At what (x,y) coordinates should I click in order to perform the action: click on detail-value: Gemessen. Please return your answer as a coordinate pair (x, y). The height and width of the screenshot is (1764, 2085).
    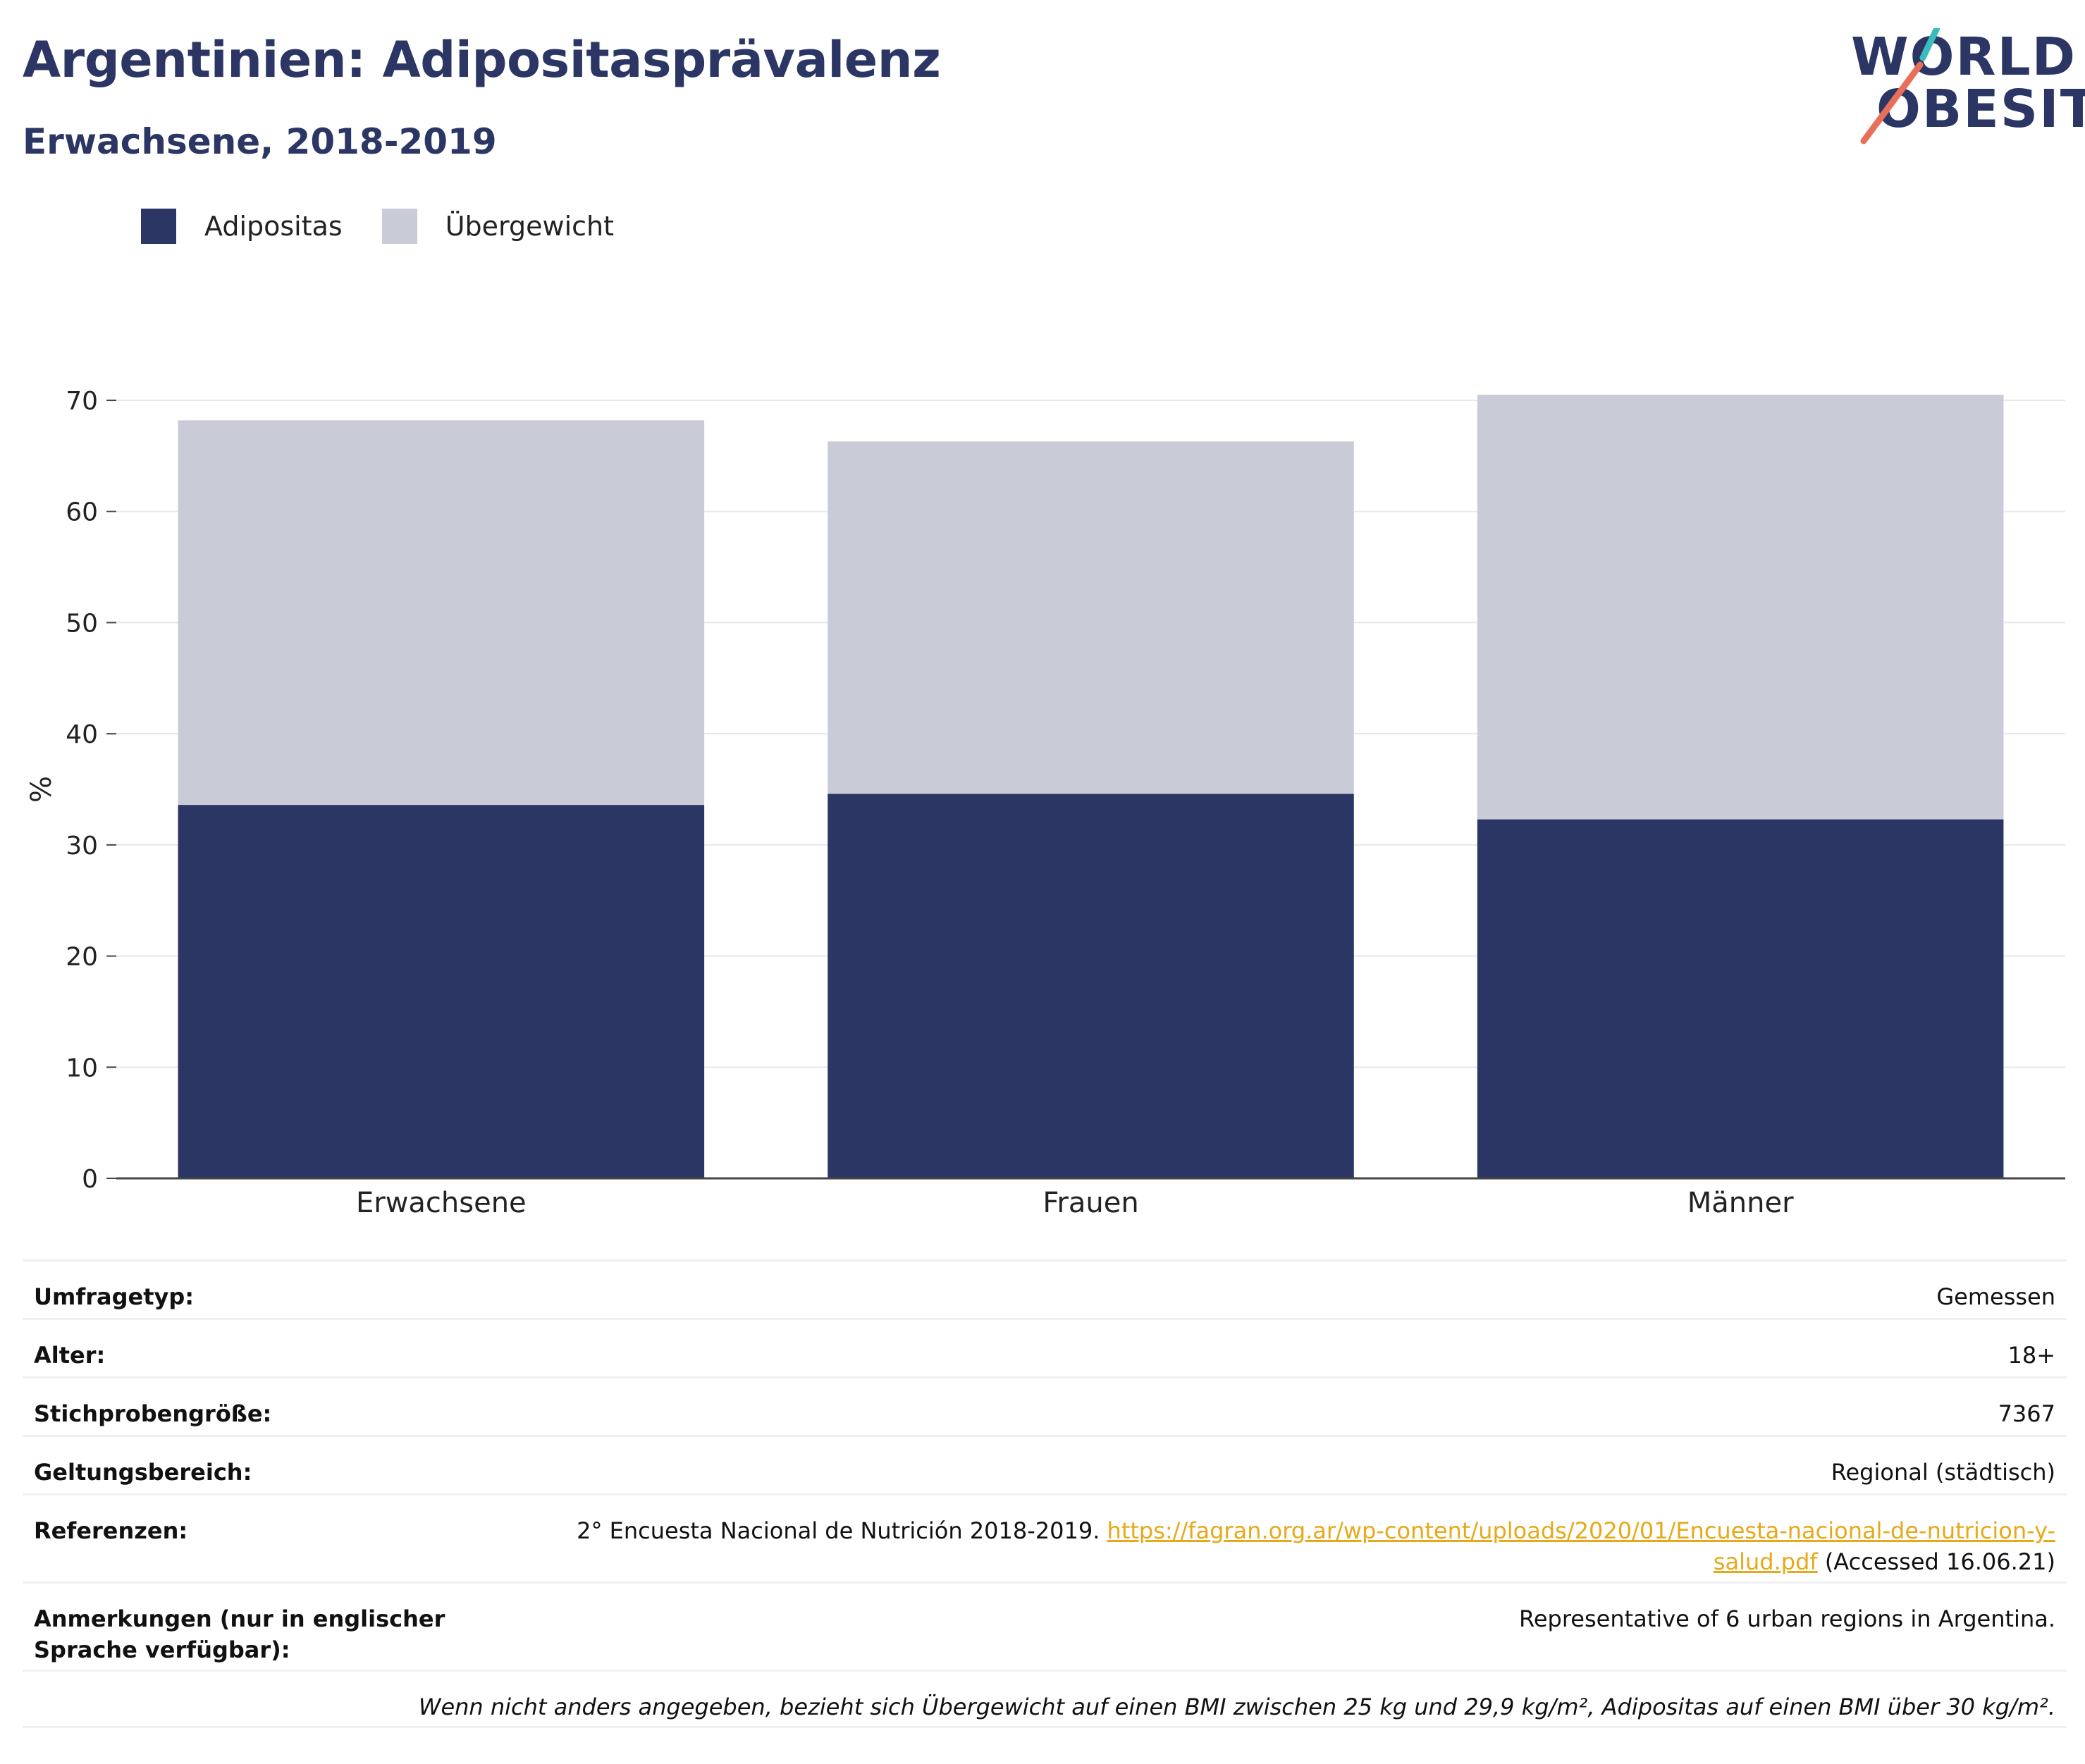
    Looking at the image, I should click on (1996, 1296).